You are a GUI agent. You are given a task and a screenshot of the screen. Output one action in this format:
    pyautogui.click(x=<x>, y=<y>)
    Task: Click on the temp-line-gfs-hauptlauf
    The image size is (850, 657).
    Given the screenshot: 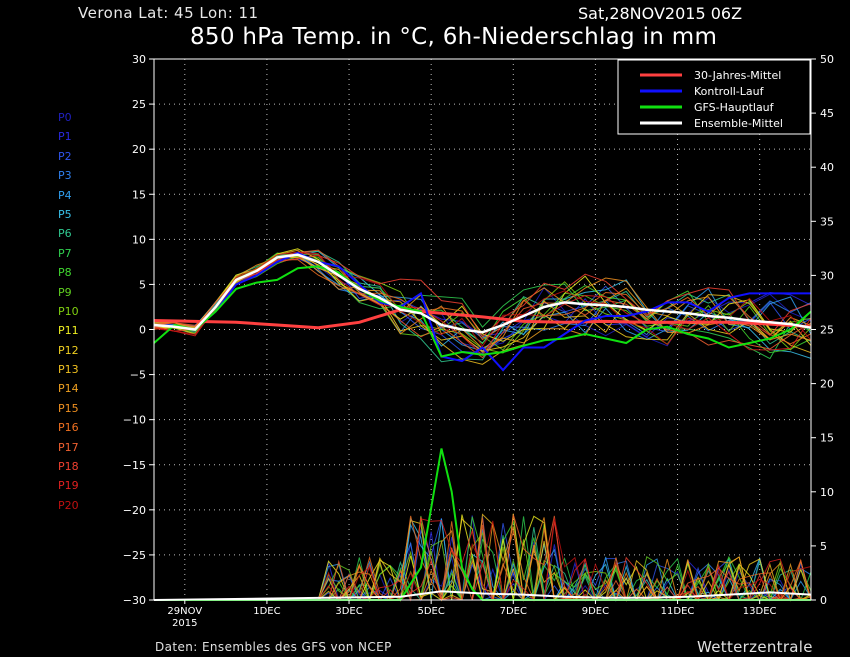 What is the action you would take?
    pyautogui.click(x=482, y=311)
    